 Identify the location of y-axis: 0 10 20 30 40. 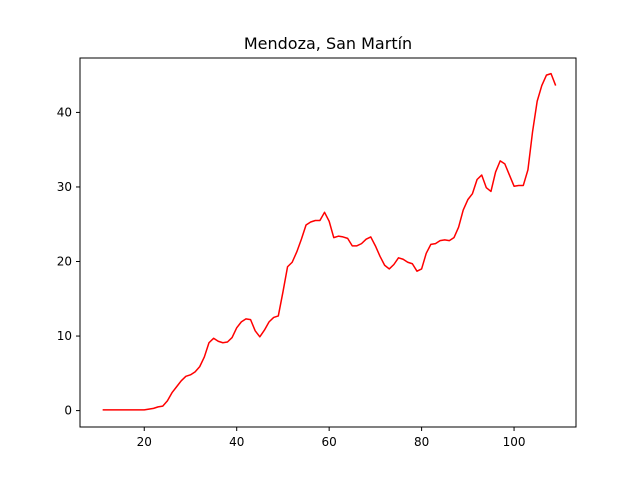
(68, 261).